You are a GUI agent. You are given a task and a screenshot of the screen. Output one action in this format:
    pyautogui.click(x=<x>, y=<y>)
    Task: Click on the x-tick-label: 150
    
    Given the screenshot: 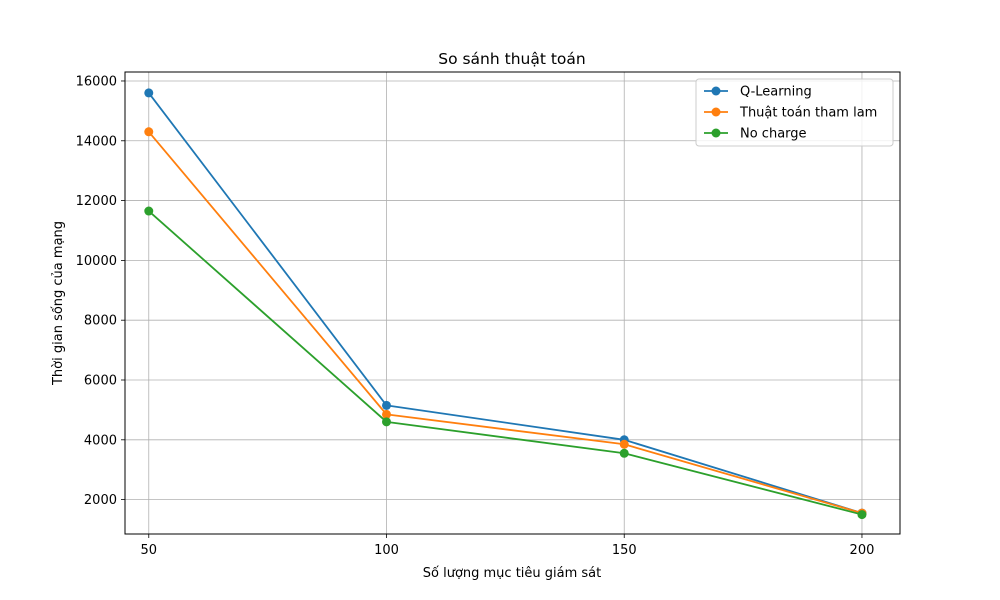 What is the action you would take?
    pyautogui.click(x=624, y=550)
    